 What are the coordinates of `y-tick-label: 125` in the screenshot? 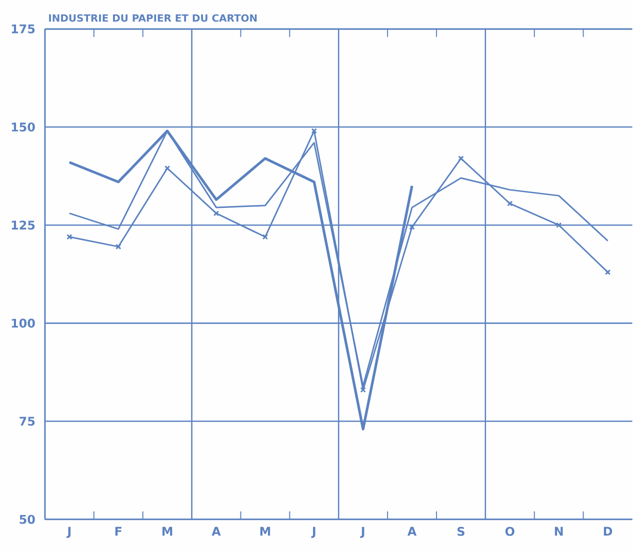 It's located at (23, 225).